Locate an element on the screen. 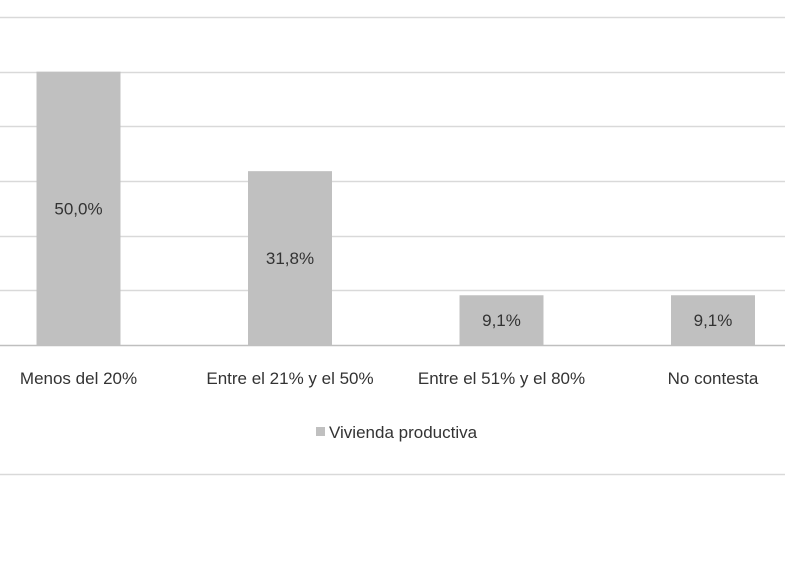 This screenshot has height=568, width=785. legend-series-label: Vivienda productiva is located at coordinates (403, 432).